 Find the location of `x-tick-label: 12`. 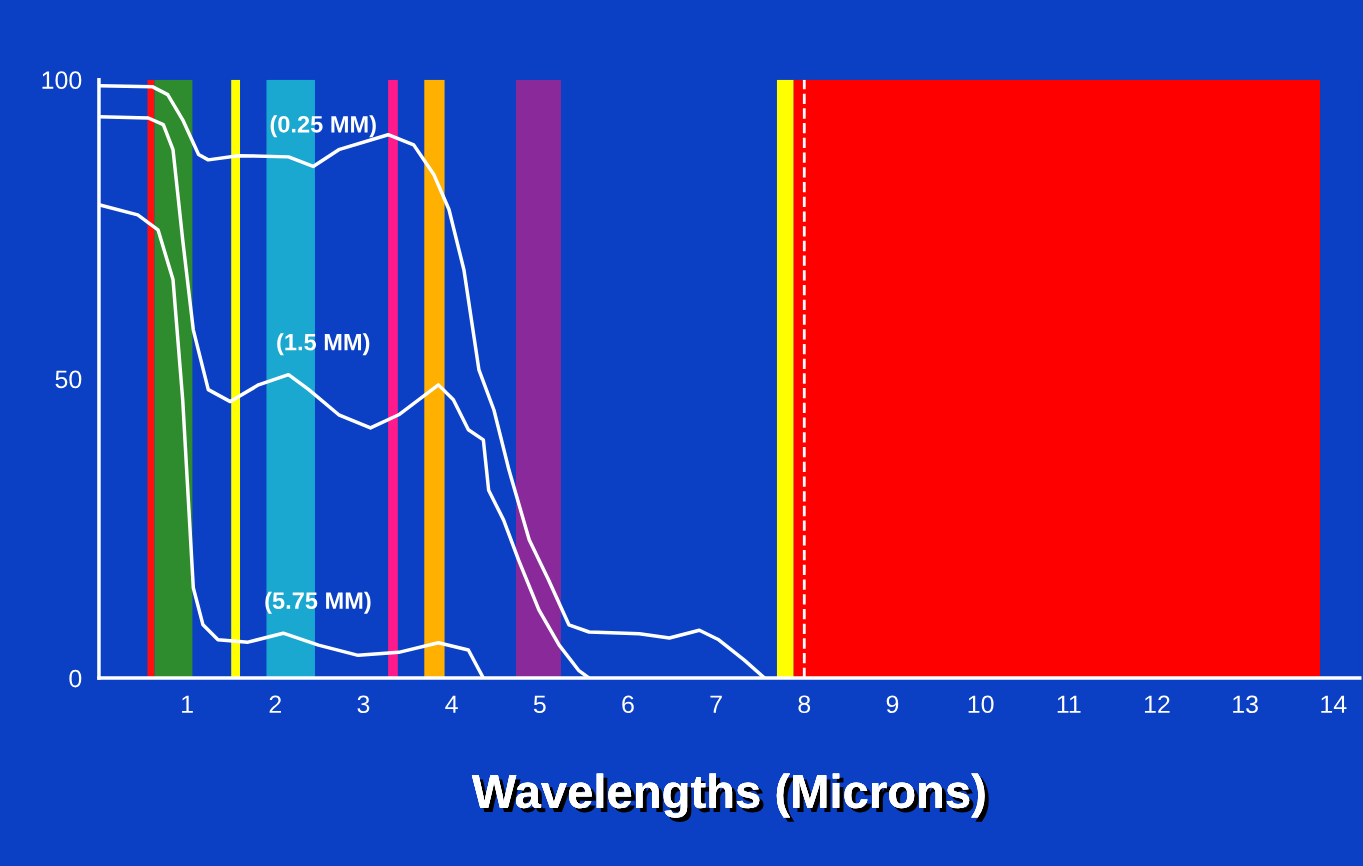

x-tick-label: 12 is located at coordinates (1157, 704).